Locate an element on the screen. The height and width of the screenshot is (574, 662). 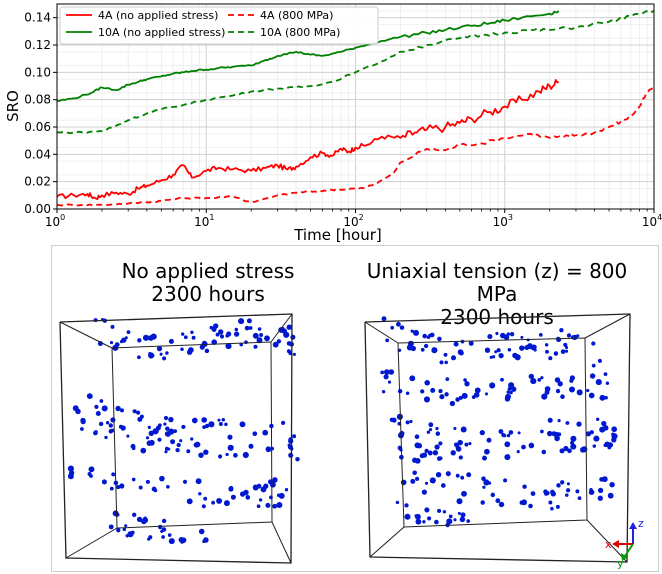
atoms-left is located at coordinates (183, 431).